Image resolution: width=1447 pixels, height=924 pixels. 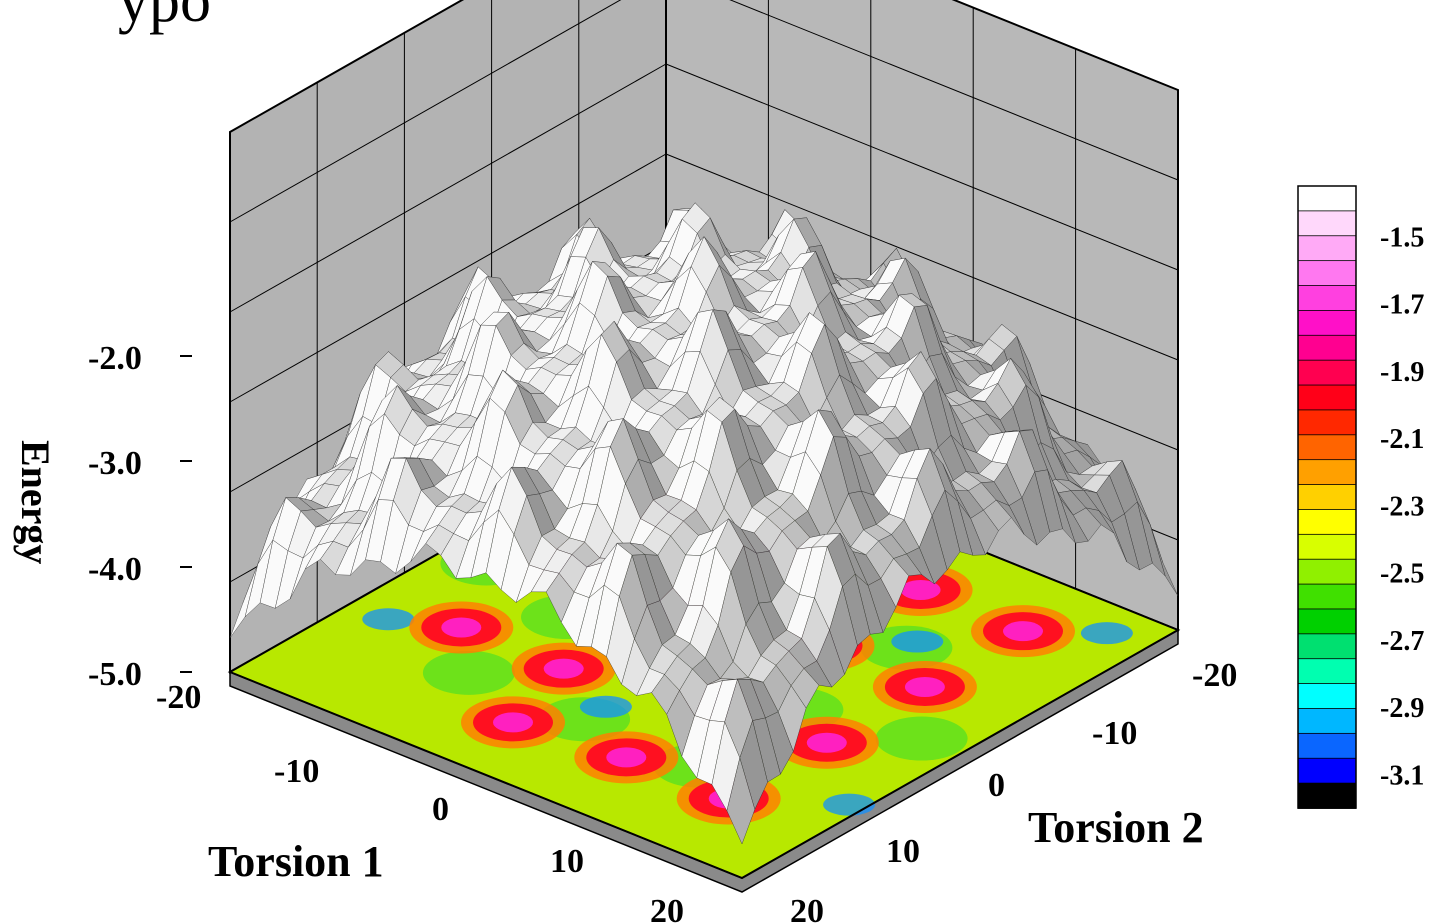 I want to click on x-tick-label: -10, so click(x=296, y=771).